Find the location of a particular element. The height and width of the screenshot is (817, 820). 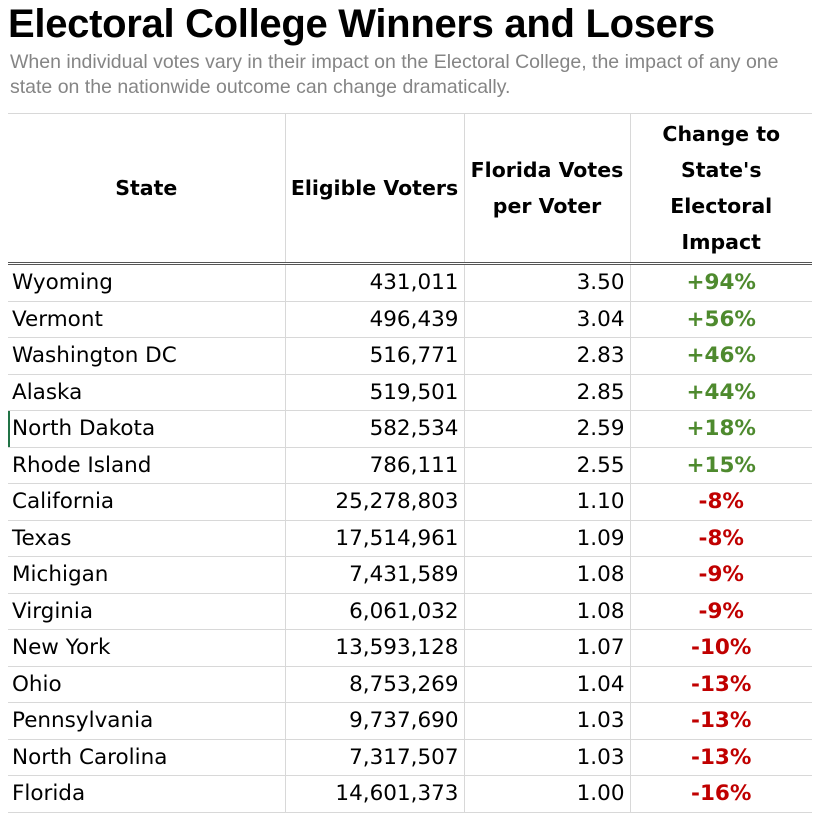

cell-eligible-voters: 14,601,373 is located at coordinates (375, 794).